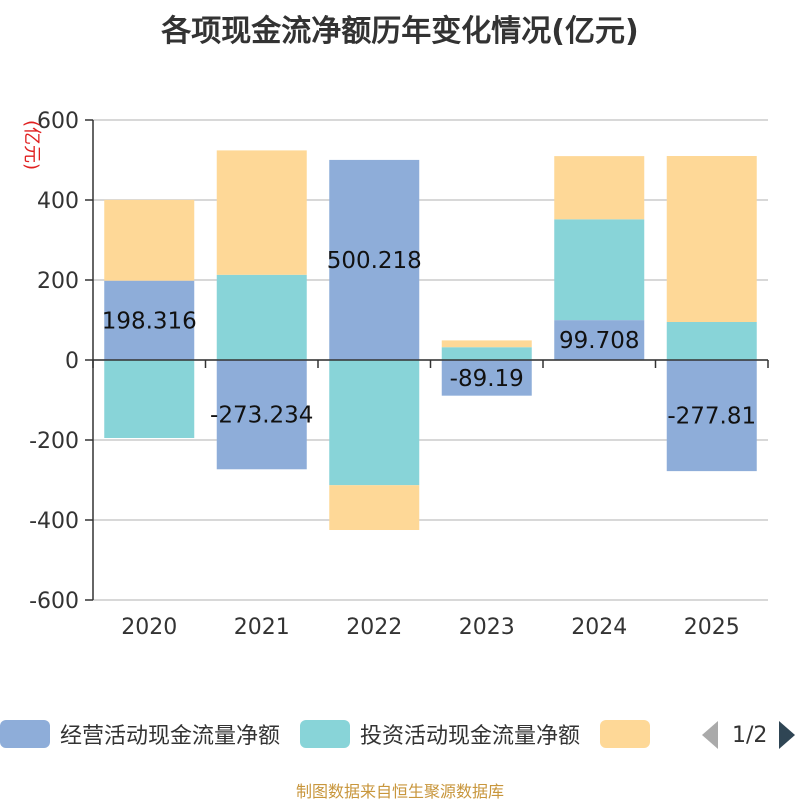  What do you see at coordinates (400, 31) in the screenshot?
I see `chart-title: 各项现金流净额历年变化情况(亿元)` at bounding box center [400, 31].